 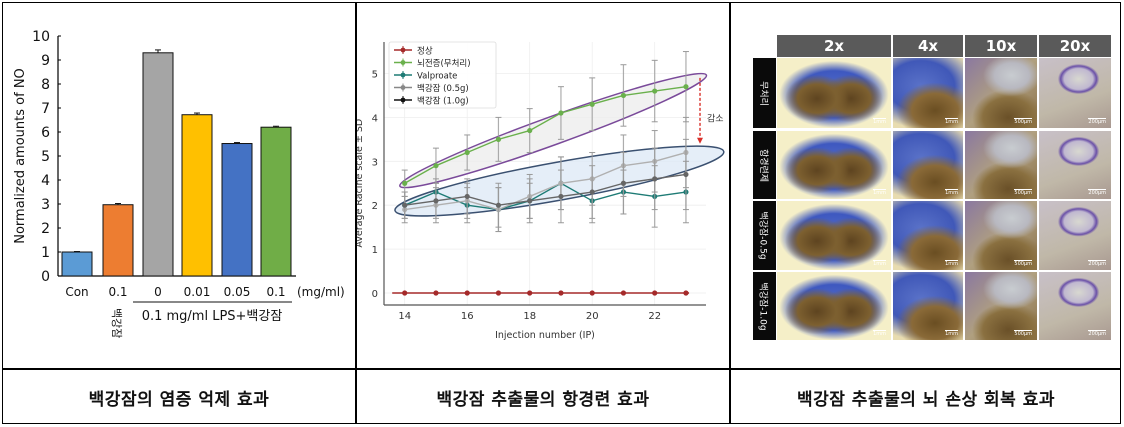 I want to click on x-axis-label: Injection number (IP), so click(x=545, y=335).